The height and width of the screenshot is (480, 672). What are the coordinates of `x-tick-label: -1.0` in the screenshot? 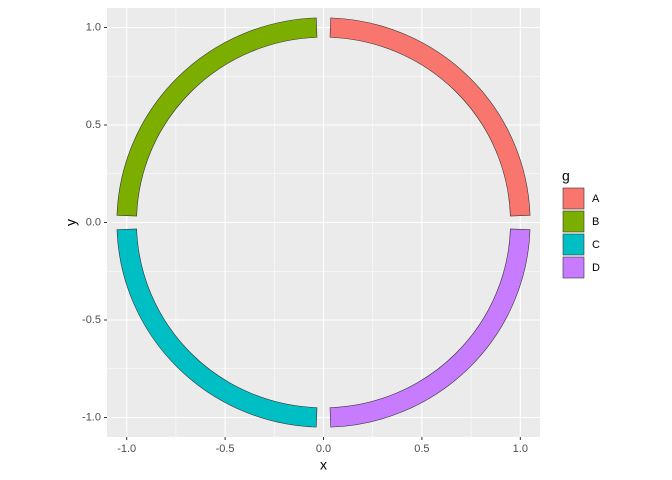 It's located at (126, 449).